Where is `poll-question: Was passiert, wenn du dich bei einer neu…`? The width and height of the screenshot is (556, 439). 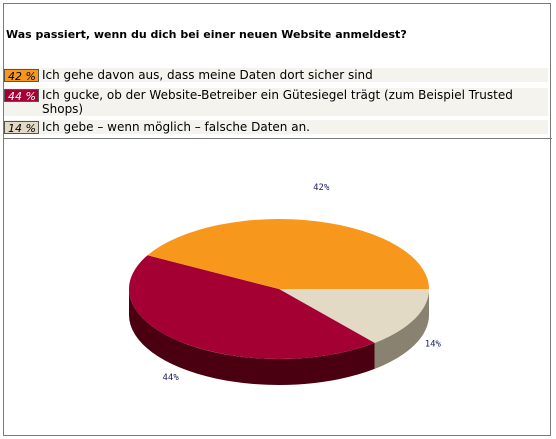
poll-question: Was passiert, wenn du dich bei einer neu… is located at coordinates (206, 34).